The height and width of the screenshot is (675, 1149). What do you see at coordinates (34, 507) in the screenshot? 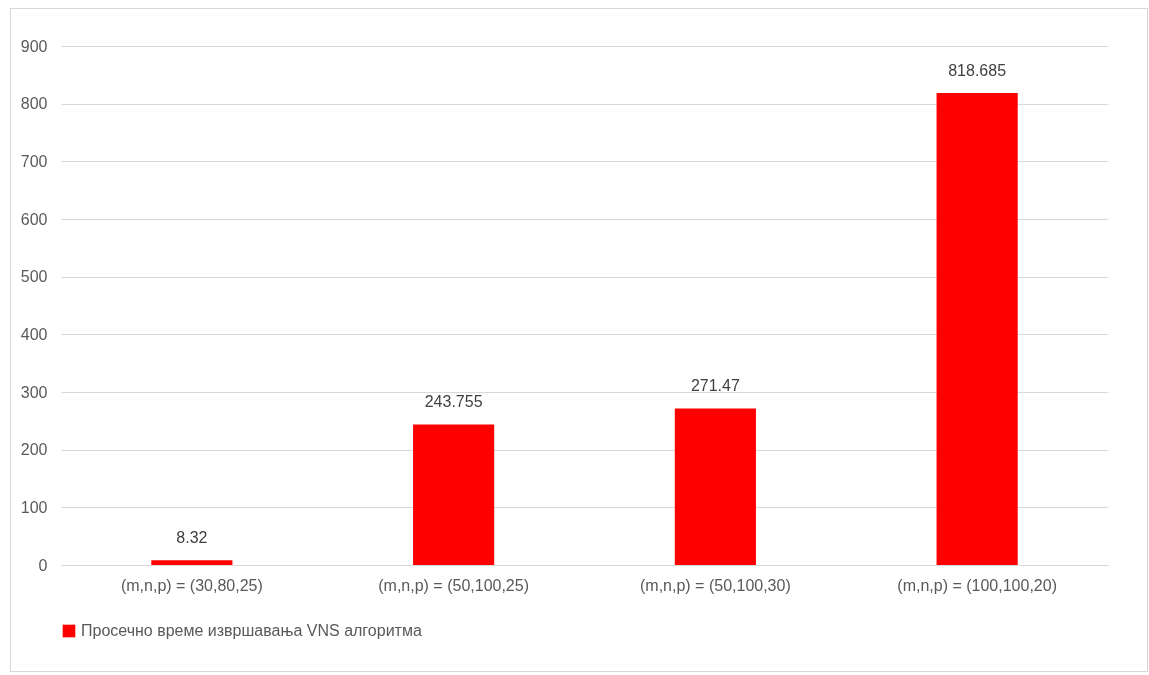
I see `y-tick-label: 100` at bounding box center [34, 507].